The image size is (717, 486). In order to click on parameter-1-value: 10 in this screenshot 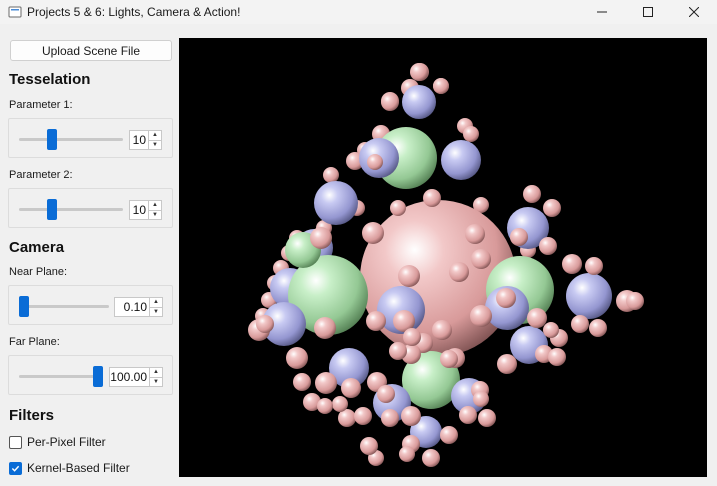, I will do `click(139, 140)`.